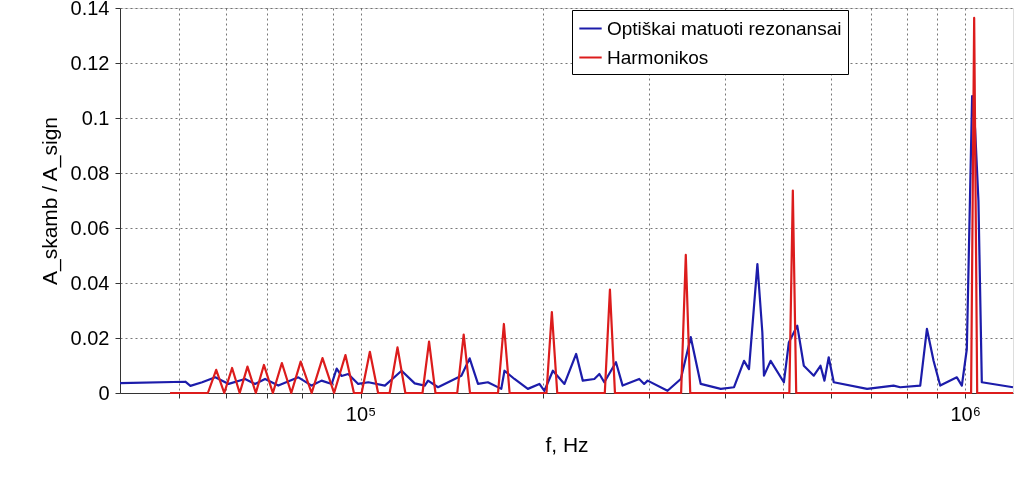 The image size is (1016, 478). I want to click on y-axis-title: A_skamb / A_sign, so click(49, 201).